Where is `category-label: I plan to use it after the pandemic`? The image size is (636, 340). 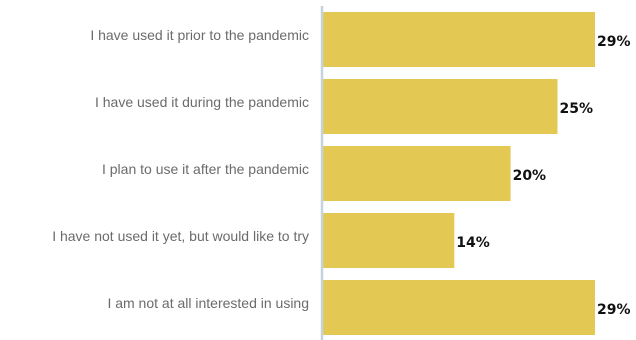
category-label: I plan to use it after the pandemic is located at coordinates (205, 169).